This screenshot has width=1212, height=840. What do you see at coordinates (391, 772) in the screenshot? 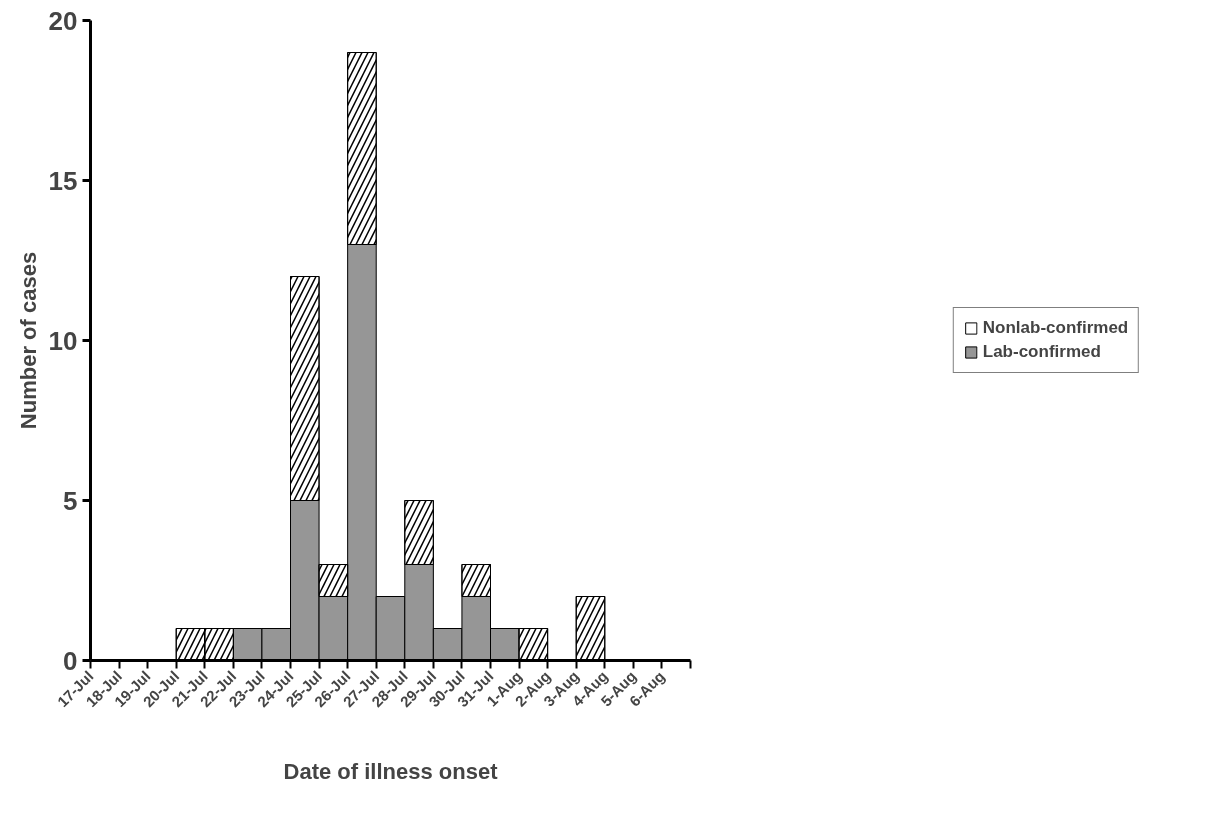
I see `x-axis-title: Date of illness onset` at bounding box center [391, 772].